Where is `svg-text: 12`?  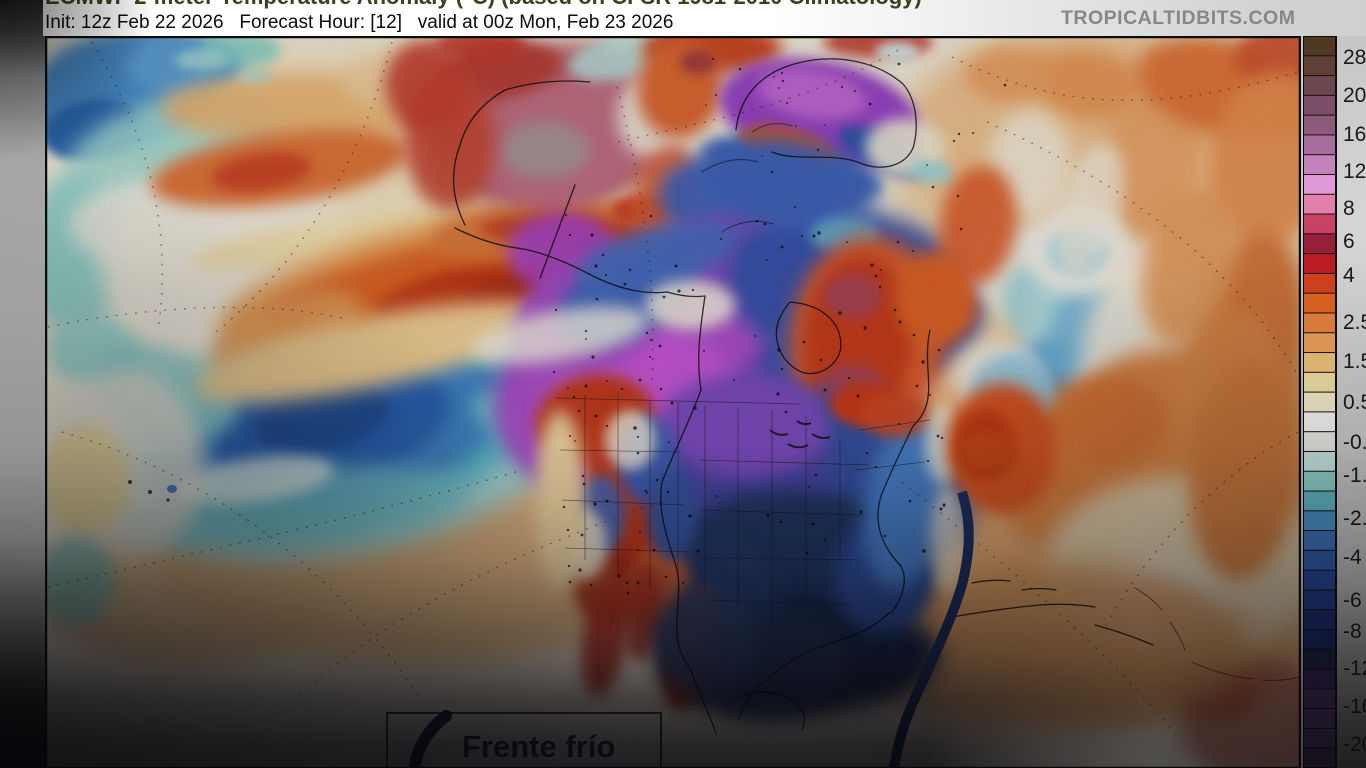
svg-text: 12 is located at coordinates (1354, 171).